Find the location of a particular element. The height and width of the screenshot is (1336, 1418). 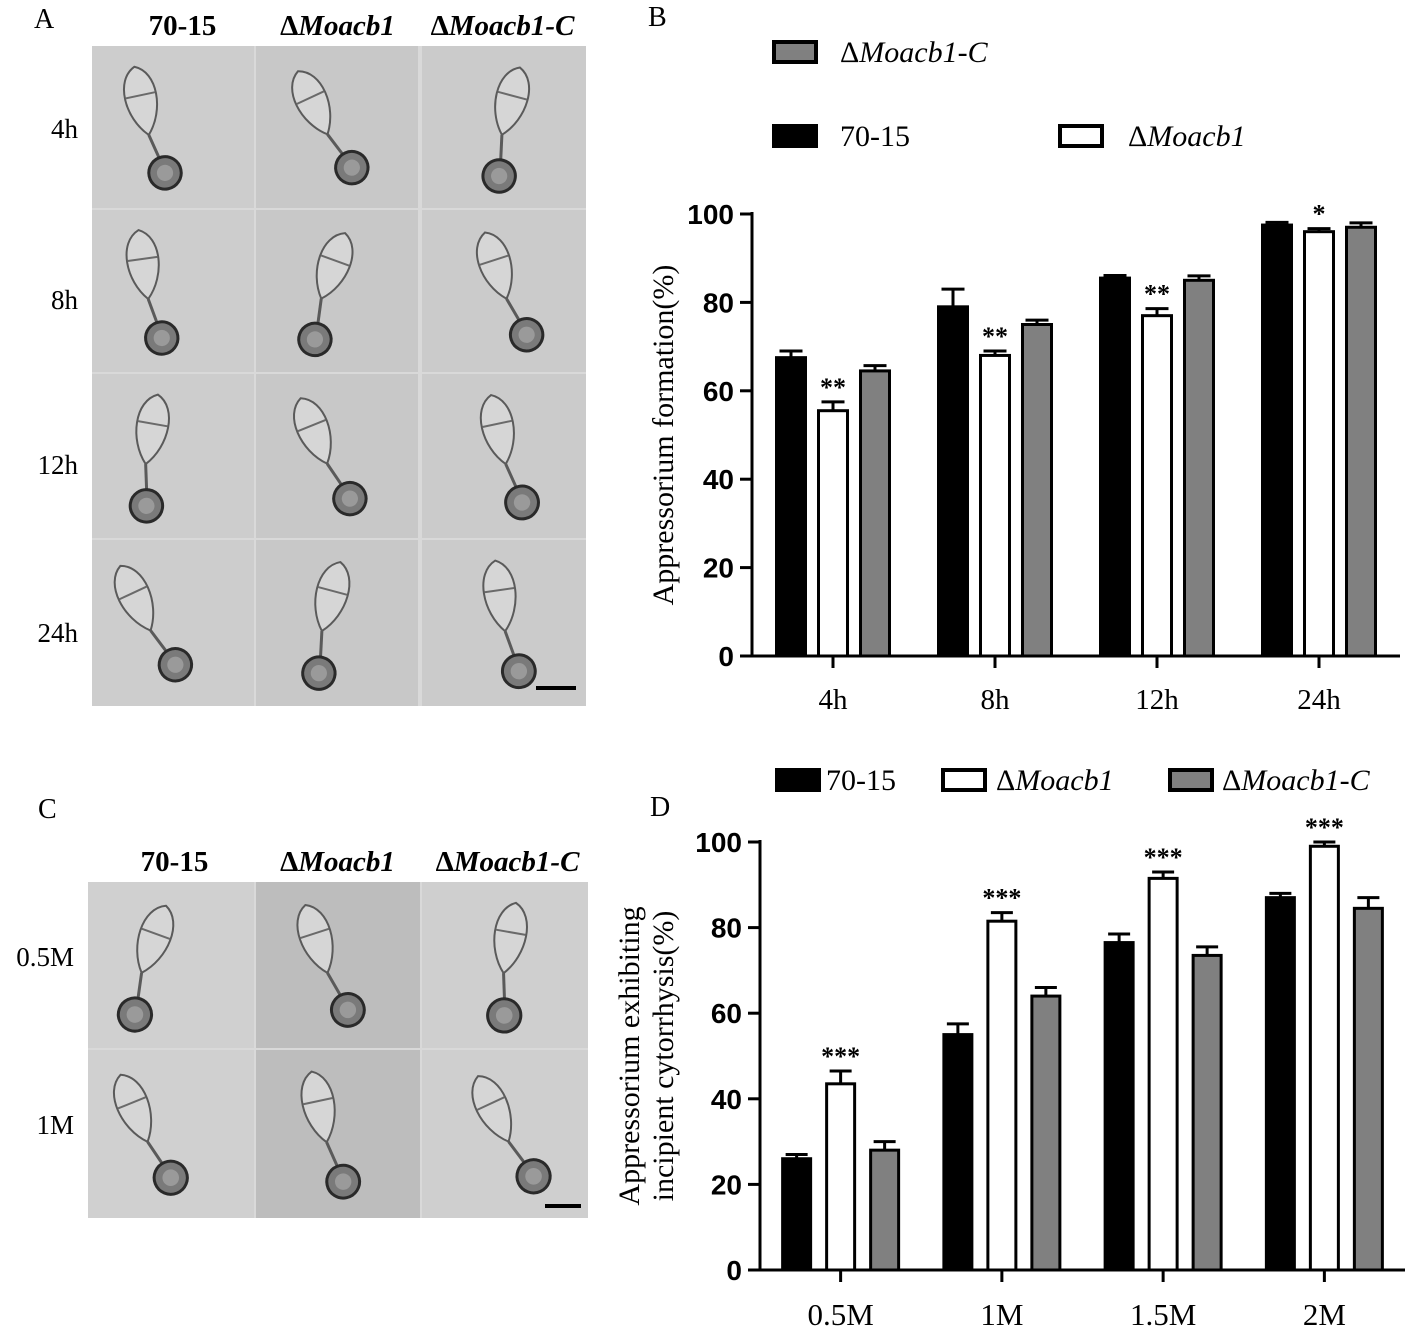

panel-c-scale-bar is located at coordinates (563, 1206).